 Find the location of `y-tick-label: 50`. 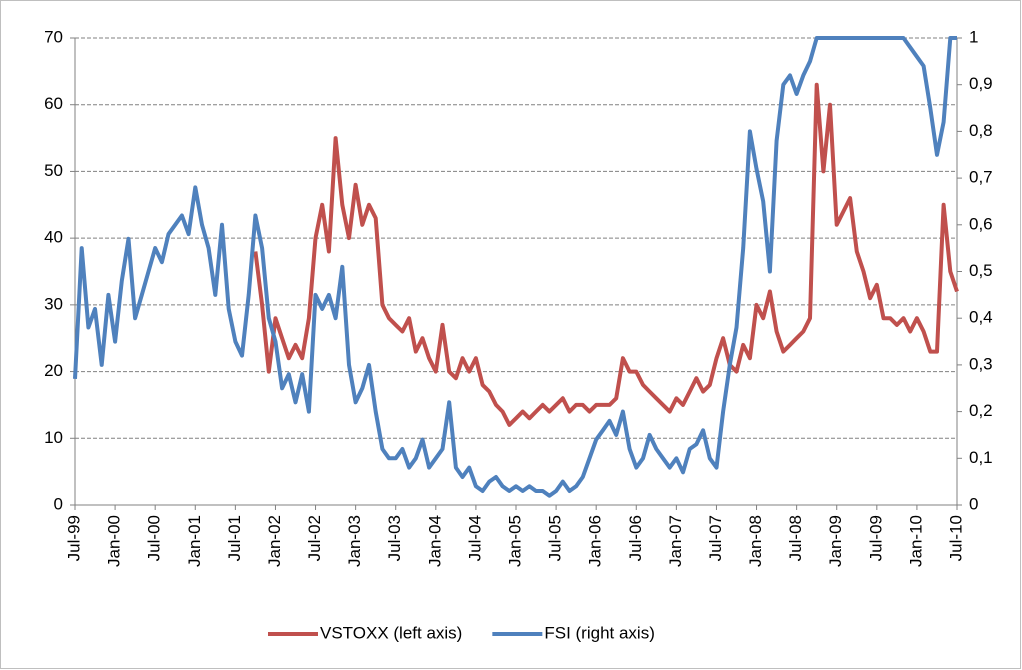

y-tick-label: 50 is located at coordinates (53, 170).